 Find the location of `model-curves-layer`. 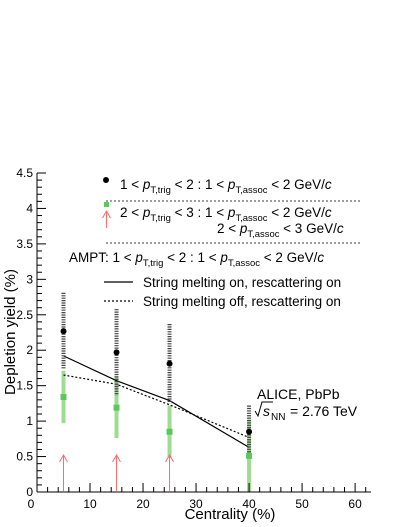

model-curves-layer is located at coordinates (156, 401).